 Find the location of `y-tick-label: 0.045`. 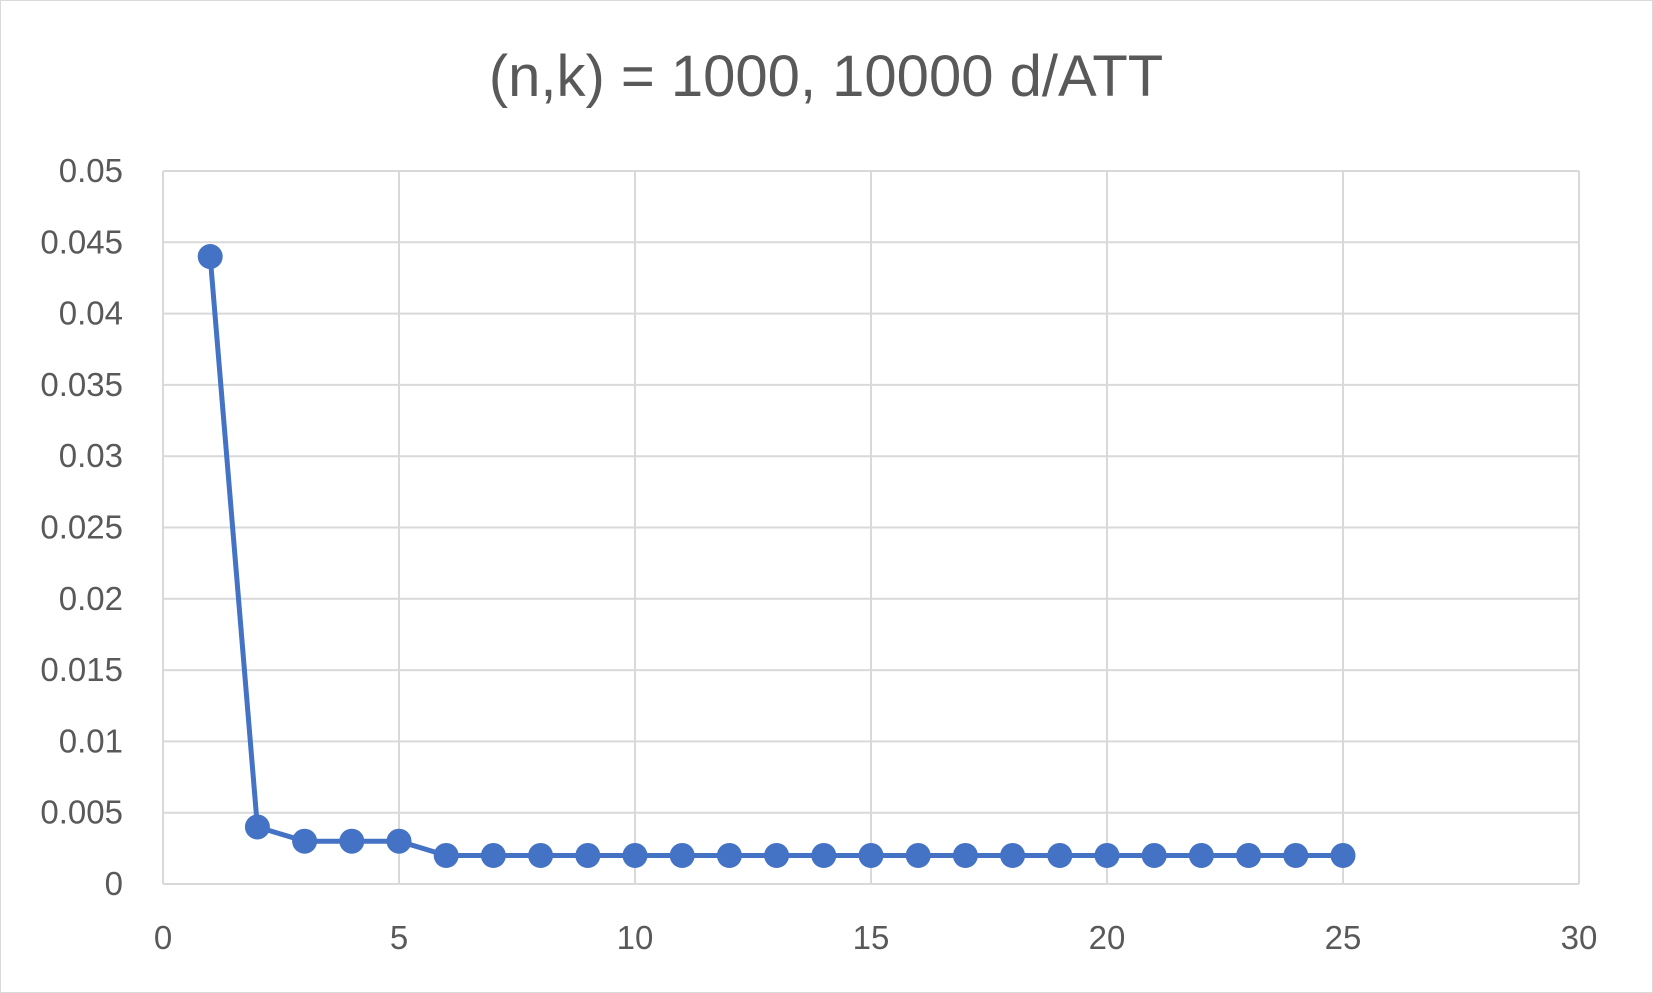

y-tick-label: 0.045 is located at coordinates (81, 241).